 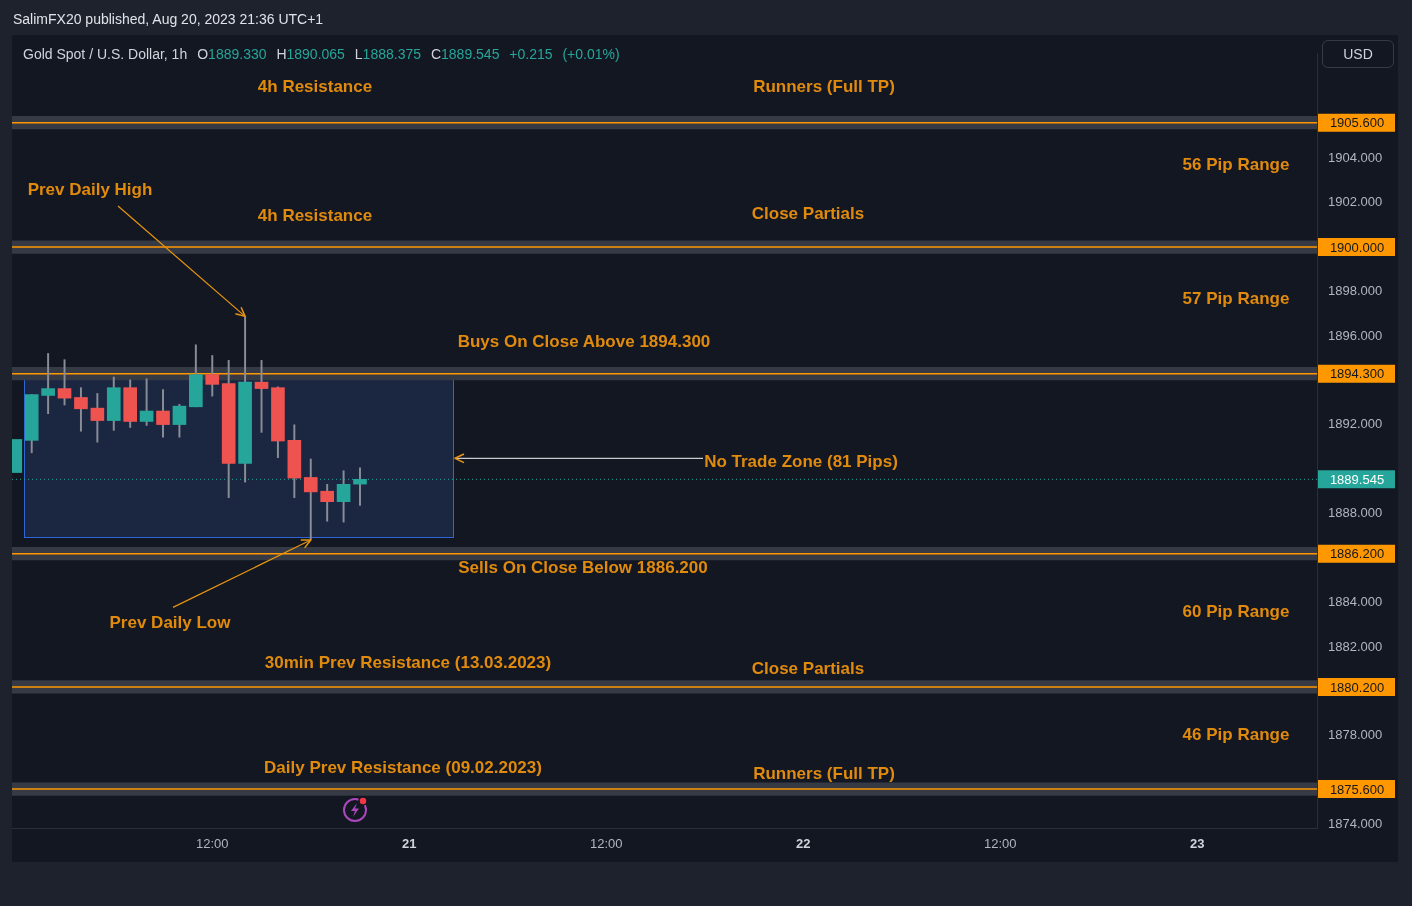 What do you see at coordinates (1355, 602) in the screenshot?
I see `y-tick-label: 1884.000` at bounding box center [1355, 602].